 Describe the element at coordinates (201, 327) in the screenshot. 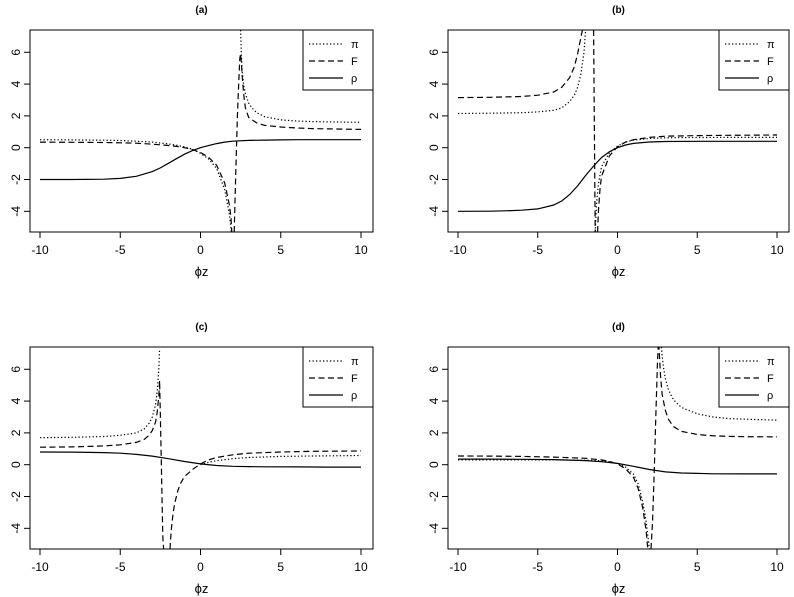

I see `panel-title: (c)` at that location.